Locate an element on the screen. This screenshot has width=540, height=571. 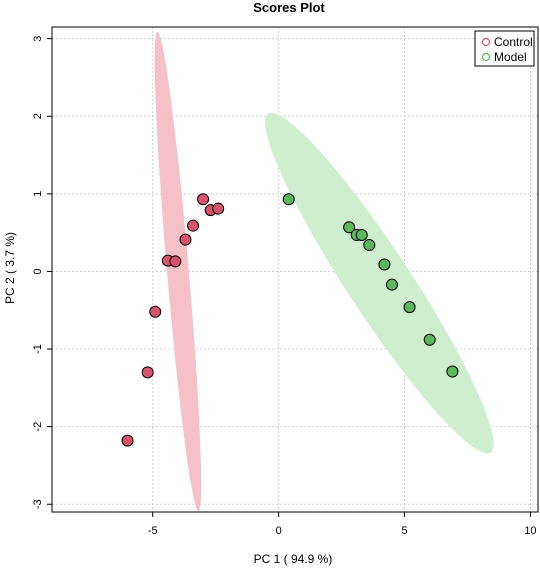
legend-label-model: Model is located at coordinates (510, 57).